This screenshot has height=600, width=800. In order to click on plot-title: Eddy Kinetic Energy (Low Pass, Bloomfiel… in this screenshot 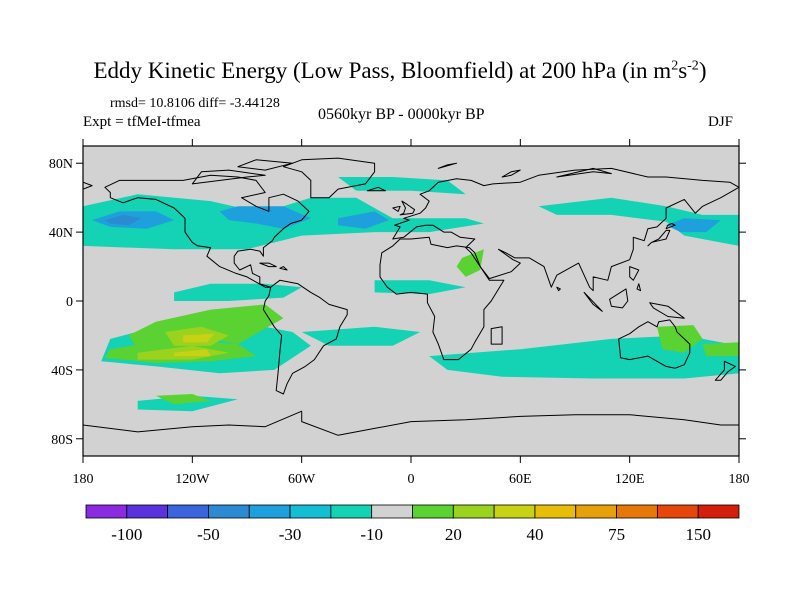, I will do `click(400, 70)`.